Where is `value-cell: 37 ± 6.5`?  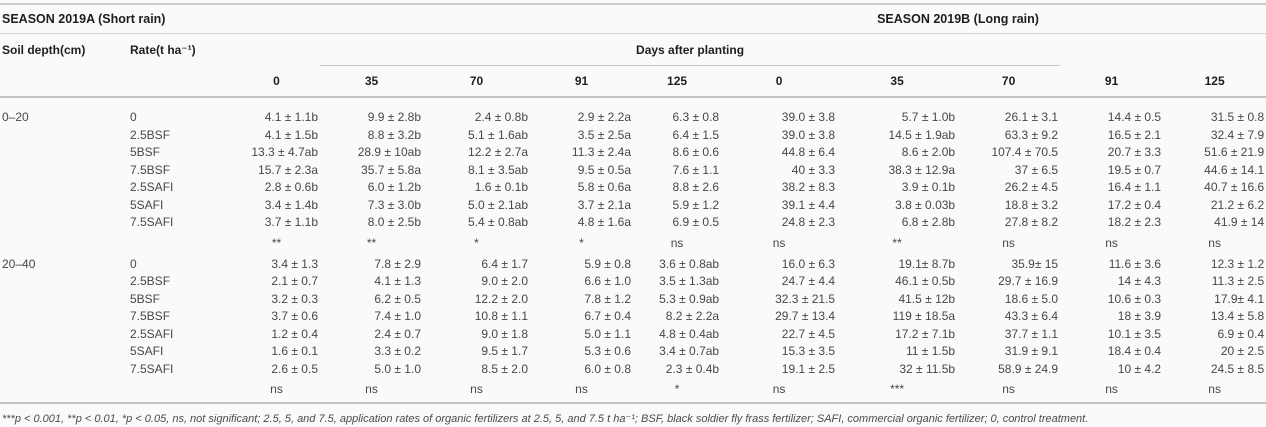
value-cell: 37 ± 6.5 is located at coordinates (1036, 169).